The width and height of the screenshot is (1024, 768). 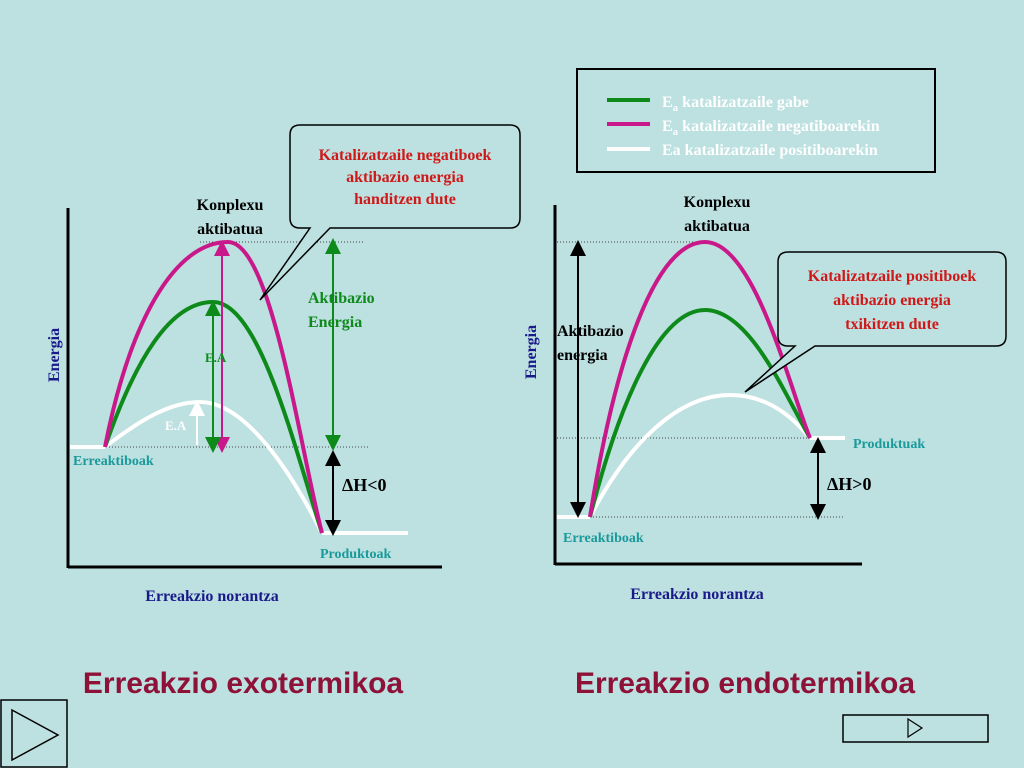 I want to click on legend-entry: Ea katalizatzaile gabe, so click(x=735, y=104).